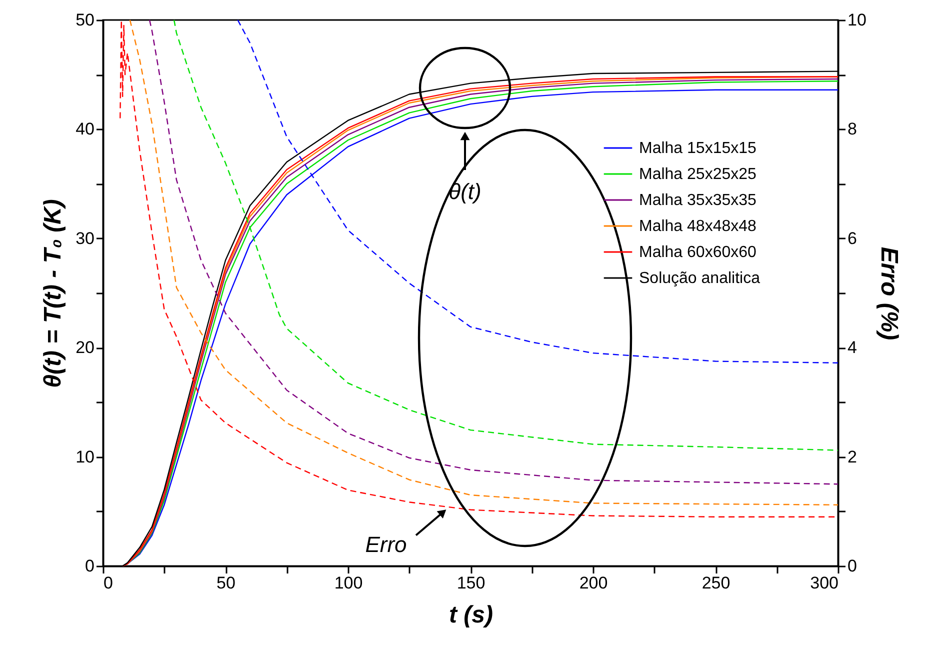 The height and width of the screenshot is (654, 934). Describe the element at coordinates (471, 615) in the screenshot. I see `x-axis-title: t (s)` at that location.